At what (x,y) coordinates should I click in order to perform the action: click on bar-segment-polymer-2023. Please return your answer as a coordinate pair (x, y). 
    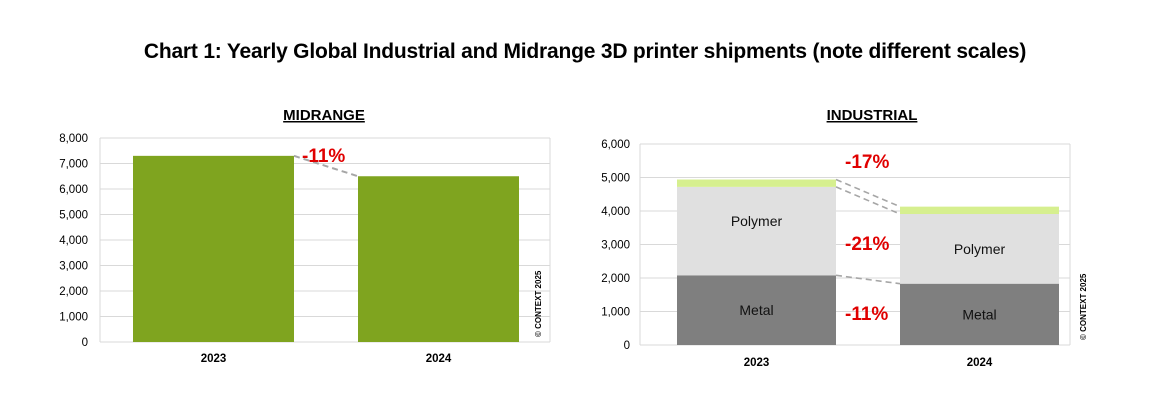
    Looking at the image, I should click on (756, 231).